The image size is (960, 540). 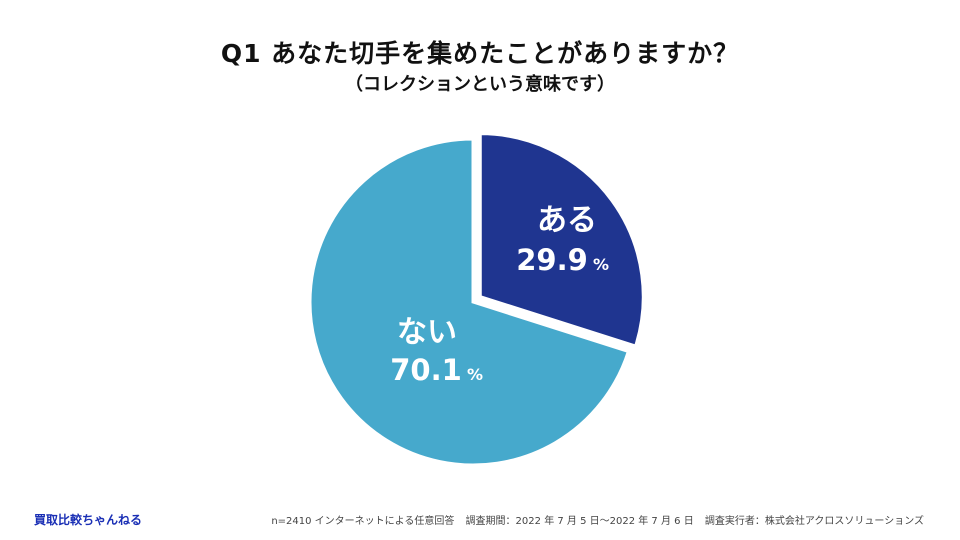 What do you see at coordinates (426, 370) in the screenshot?
I see `slice-value-nai: 70.1` at bounding box center [426, 370].